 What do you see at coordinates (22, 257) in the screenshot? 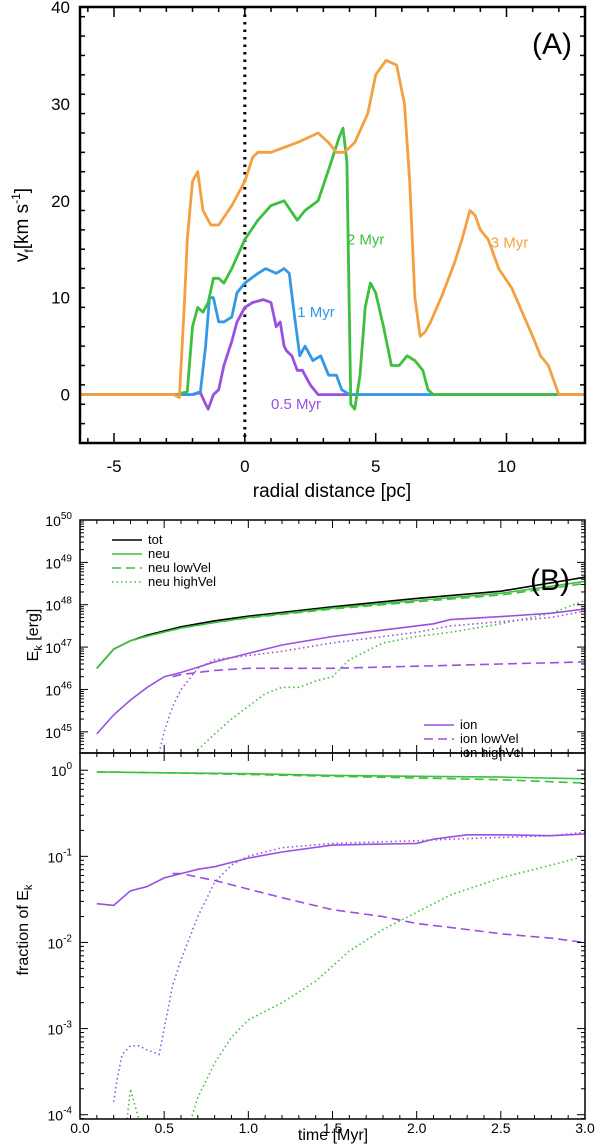
I see `ylabel-main: v` at bounding box center [22, 257].